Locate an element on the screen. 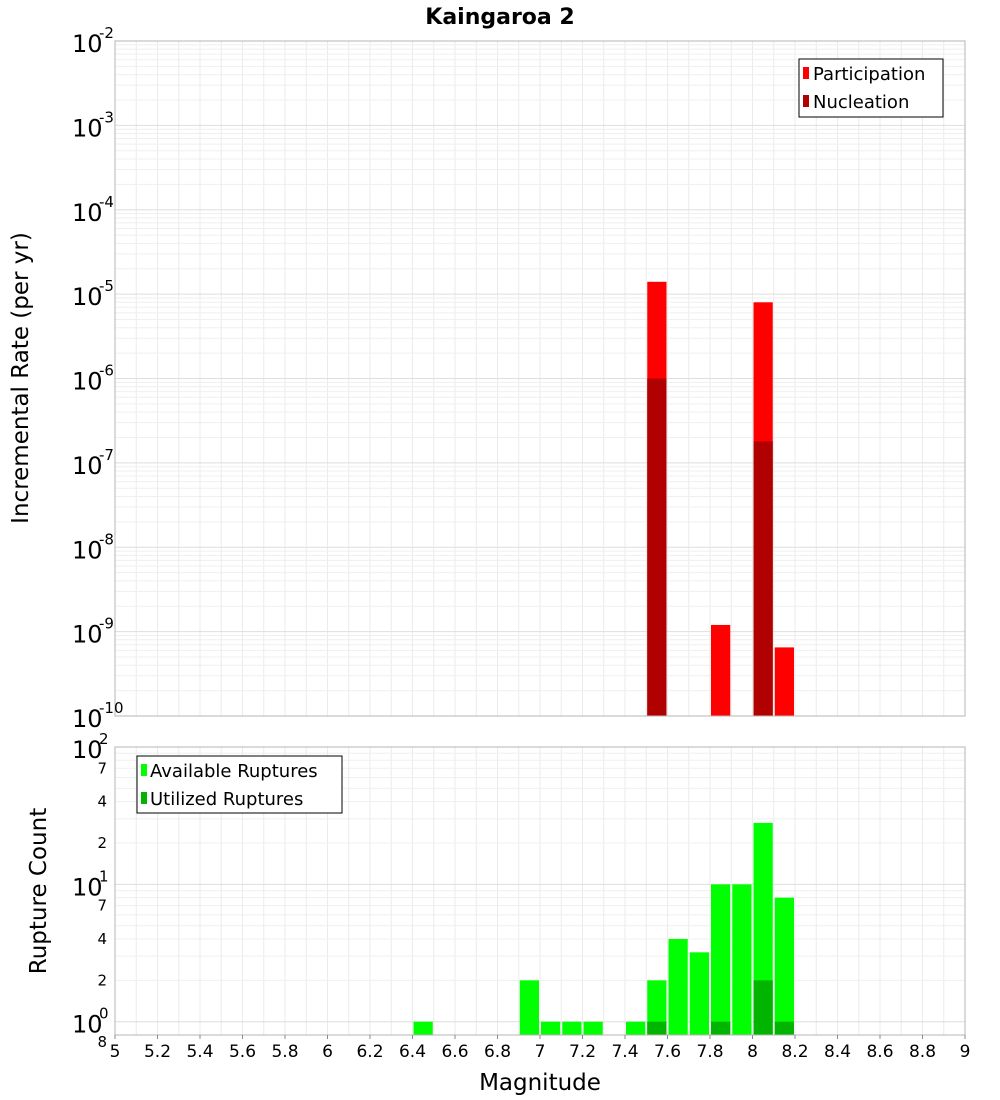 The height and width of the screenshot is (1100, 1000). bottom-y-minor-tick-label: 8 is located at coordinates (102, 1042).